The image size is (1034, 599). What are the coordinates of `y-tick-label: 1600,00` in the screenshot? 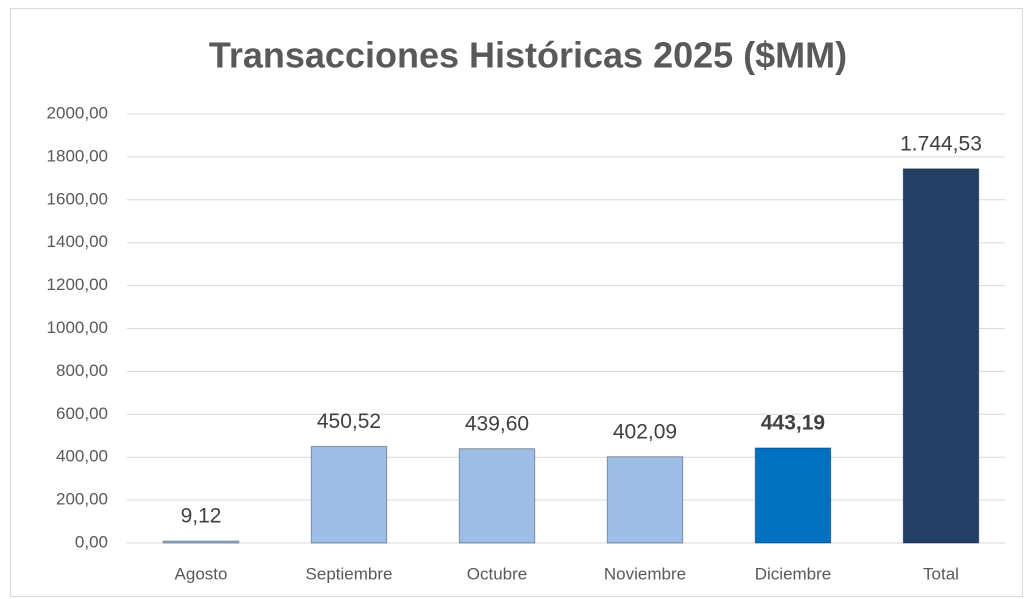 It's located at (77, 198).